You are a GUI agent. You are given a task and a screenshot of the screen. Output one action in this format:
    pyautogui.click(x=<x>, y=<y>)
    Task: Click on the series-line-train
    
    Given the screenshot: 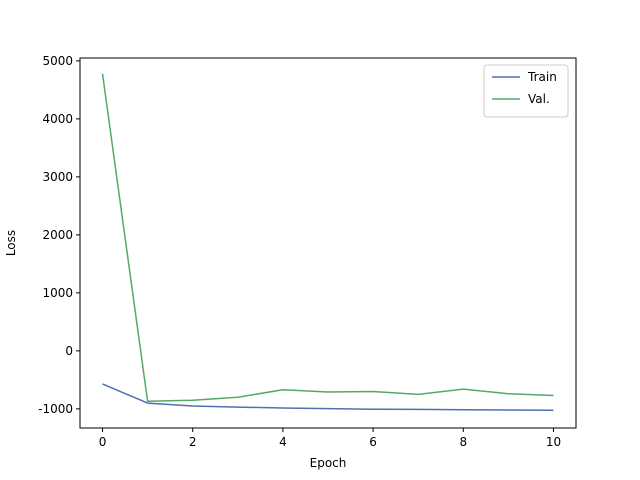 What is the action you would take?
    pyautogui.click(x=328, y=397)
    